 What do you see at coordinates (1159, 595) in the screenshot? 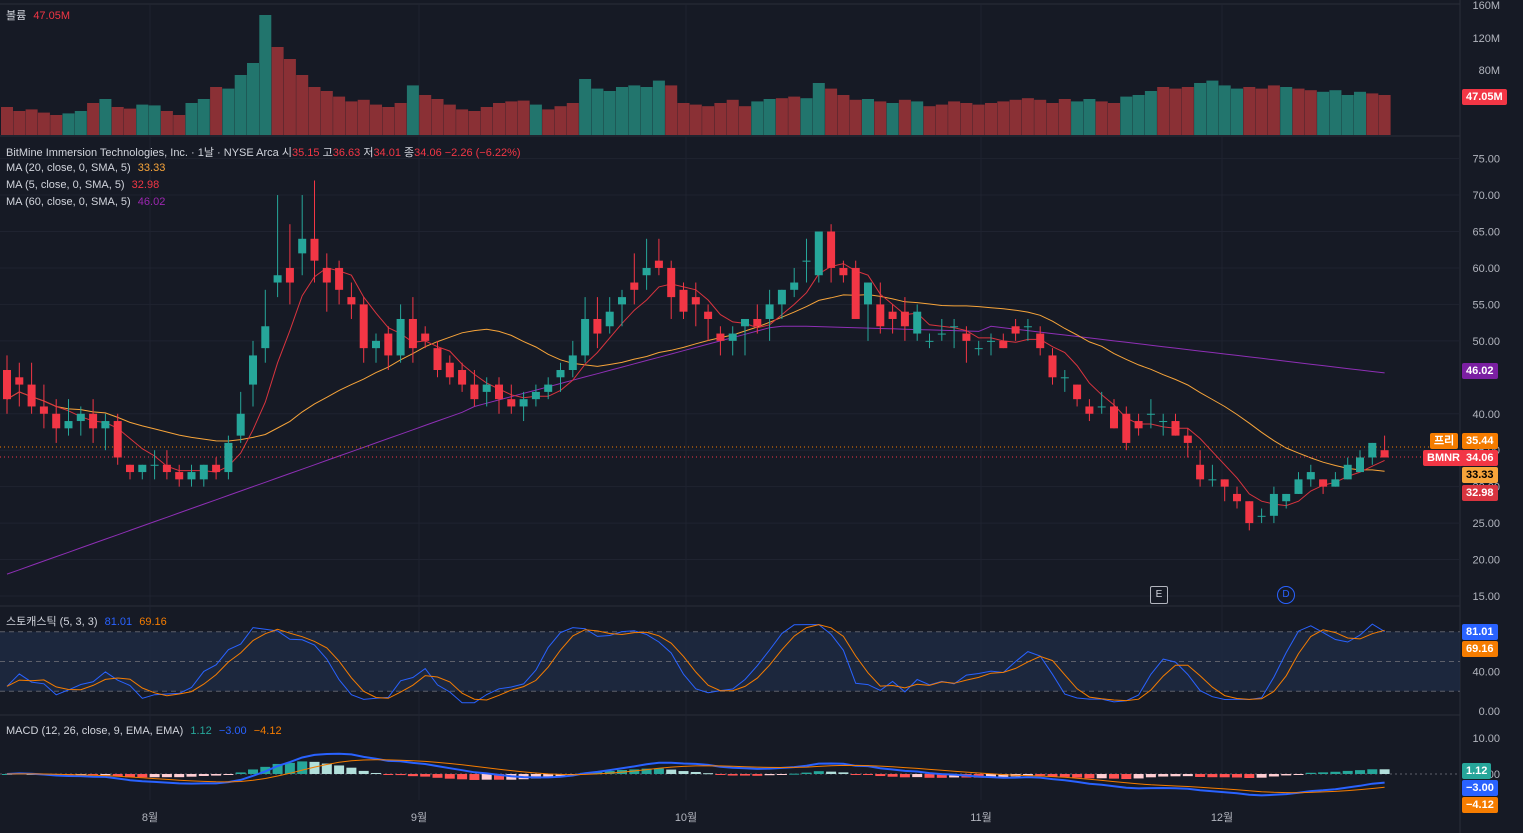
I see `earnings-event-marker: E` at bounding box center [1159, 595].